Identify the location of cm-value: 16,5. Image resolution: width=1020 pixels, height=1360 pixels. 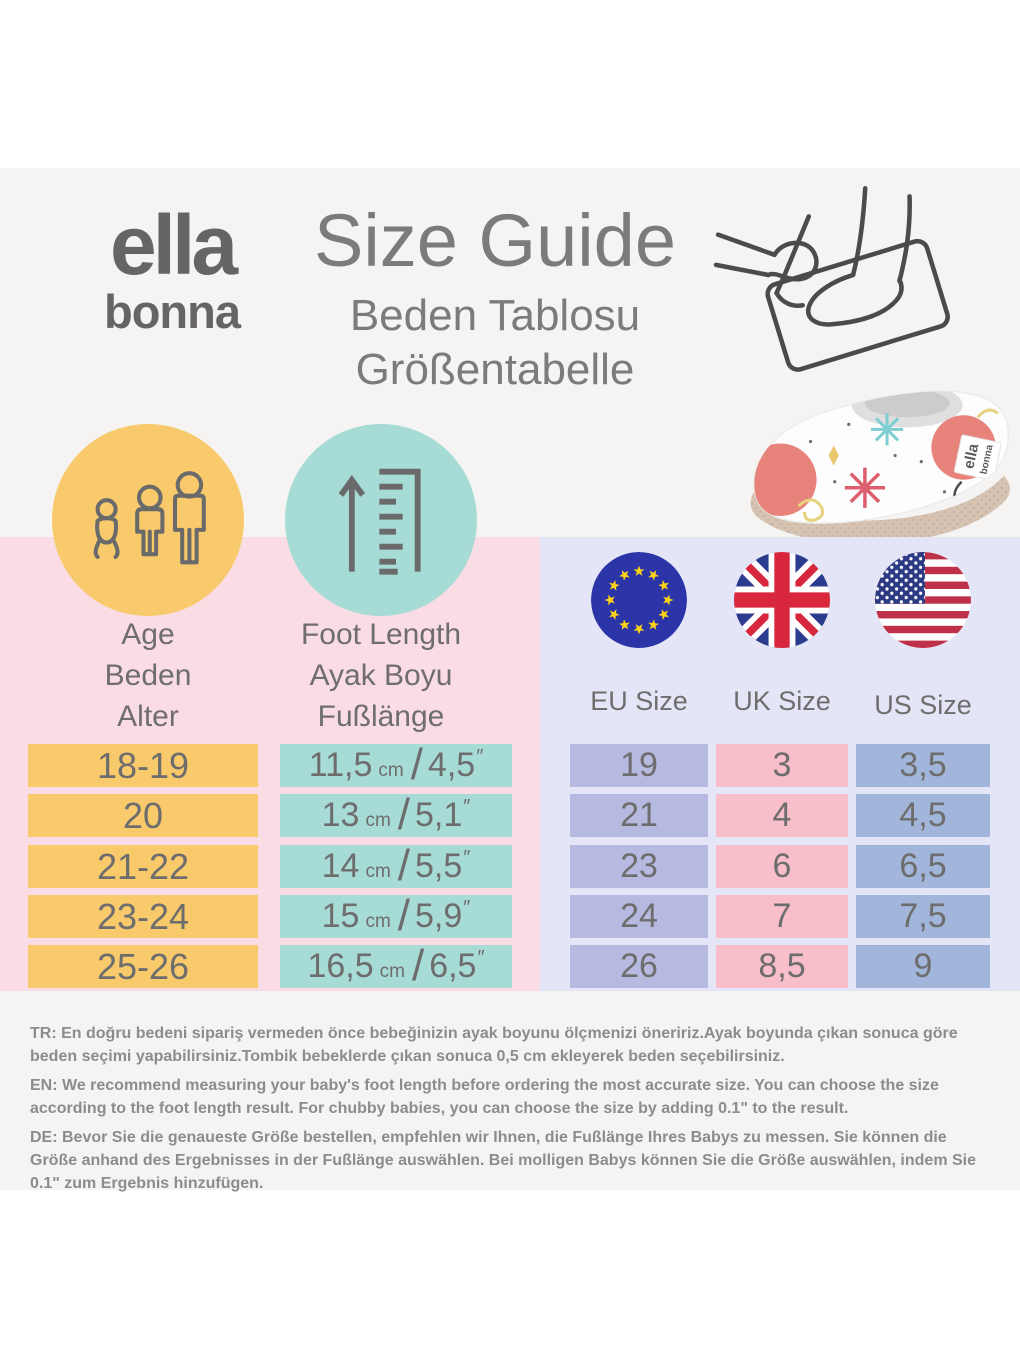
(340, 966).